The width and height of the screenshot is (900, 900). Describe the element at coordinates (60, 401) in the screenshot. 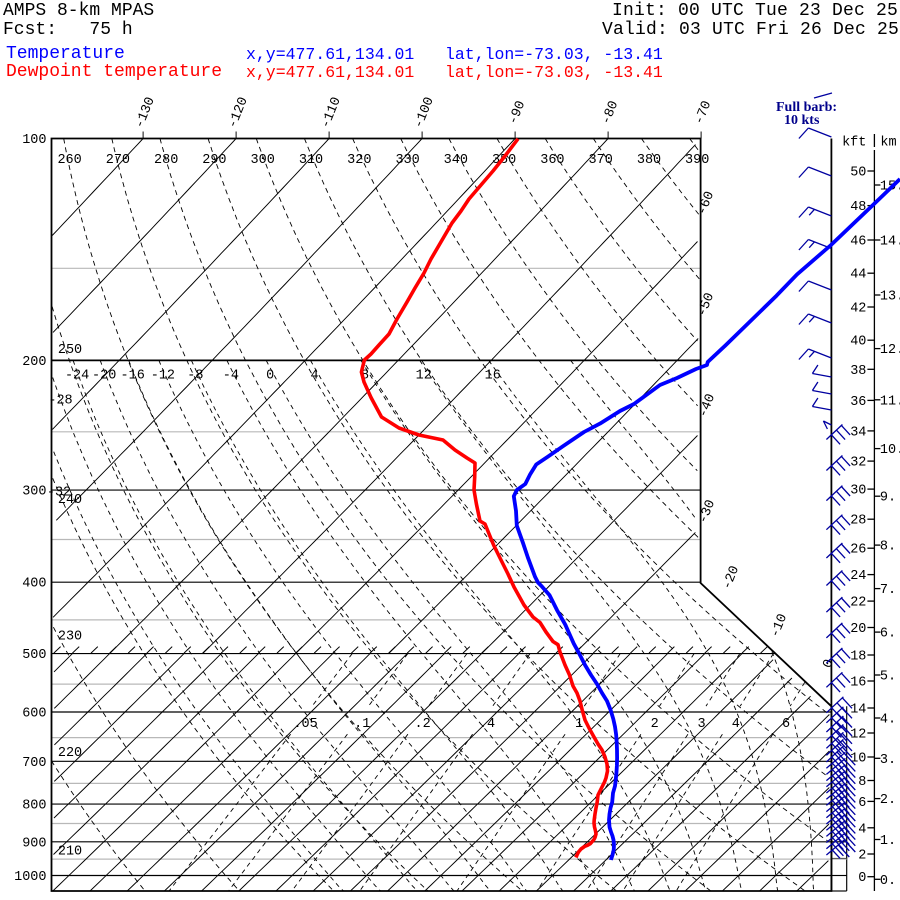

I see `svg-text: -28` at that location.